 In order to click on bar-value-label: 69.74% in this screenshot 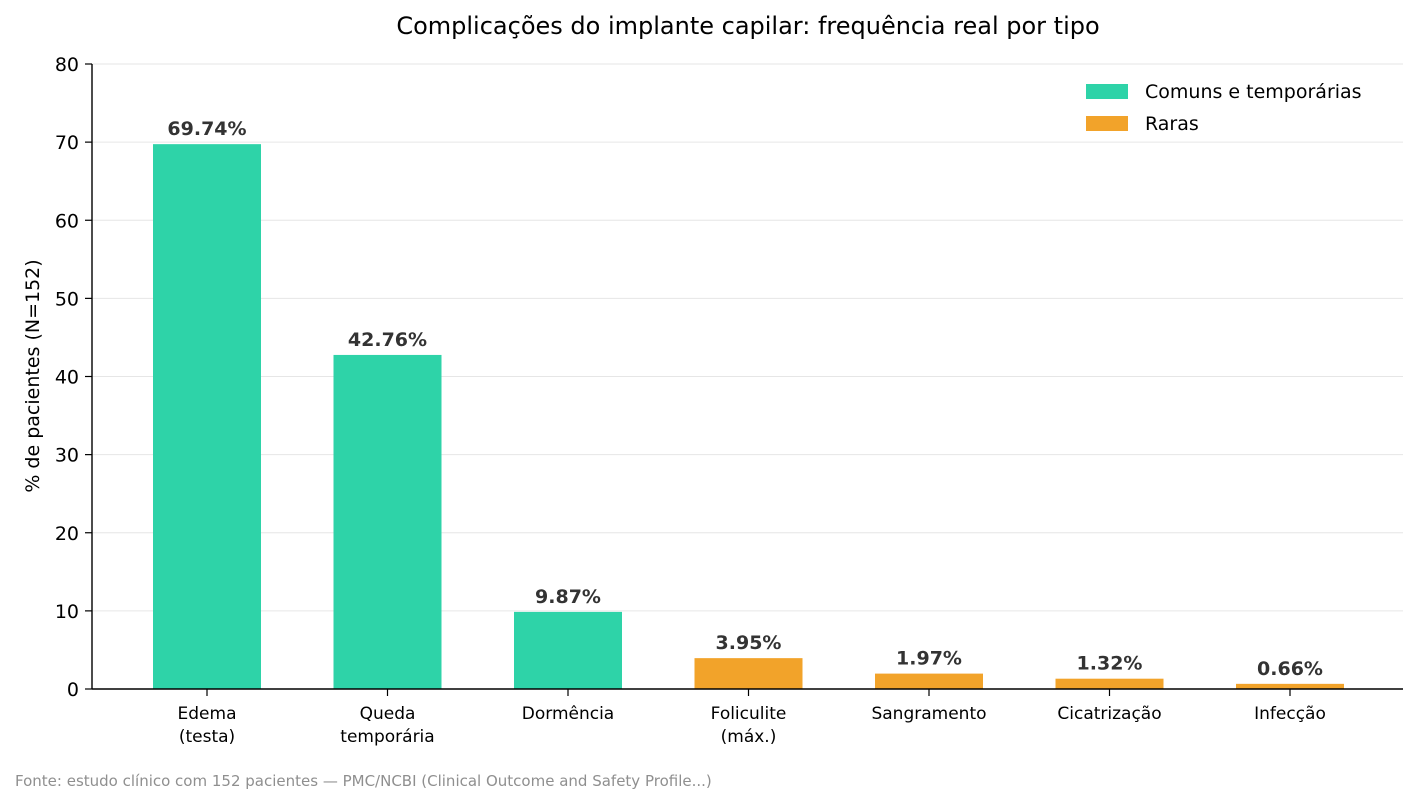, I will do `click(206, 129)`.